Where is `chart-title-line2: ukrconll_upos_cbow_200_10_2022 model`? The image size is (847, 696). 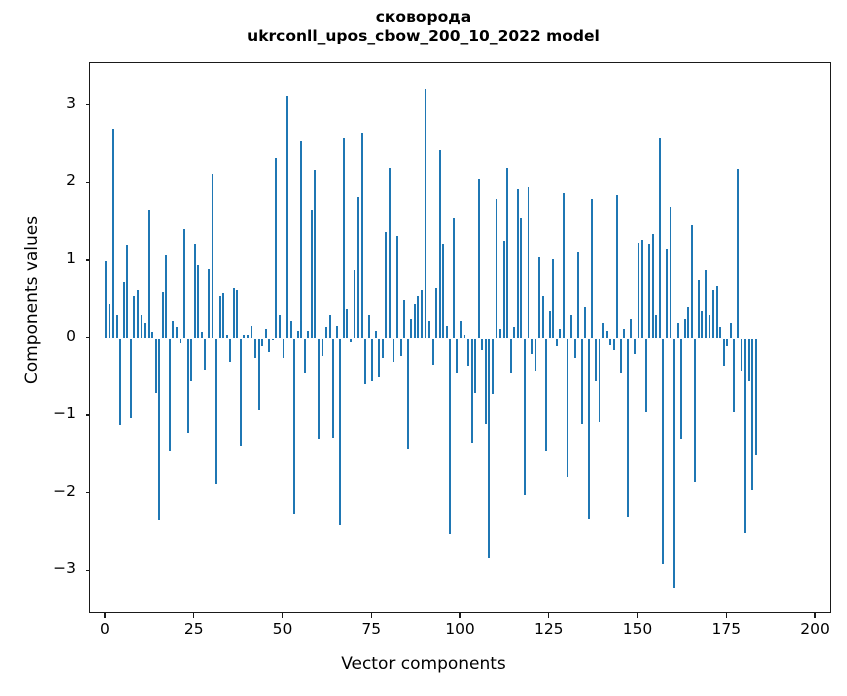
chart-title-line2: ukrconll_upos_cbow_200_10_2022 model is located at coordinates (423, 35).